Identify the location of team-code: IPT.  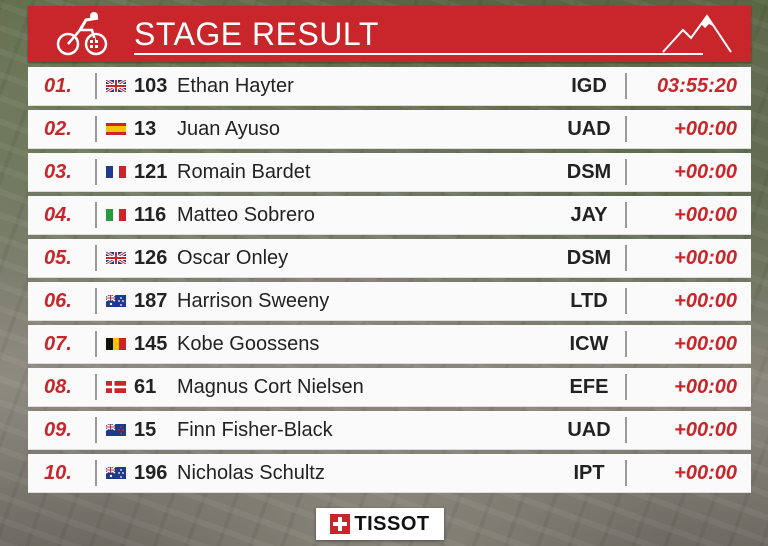
(589, 473).